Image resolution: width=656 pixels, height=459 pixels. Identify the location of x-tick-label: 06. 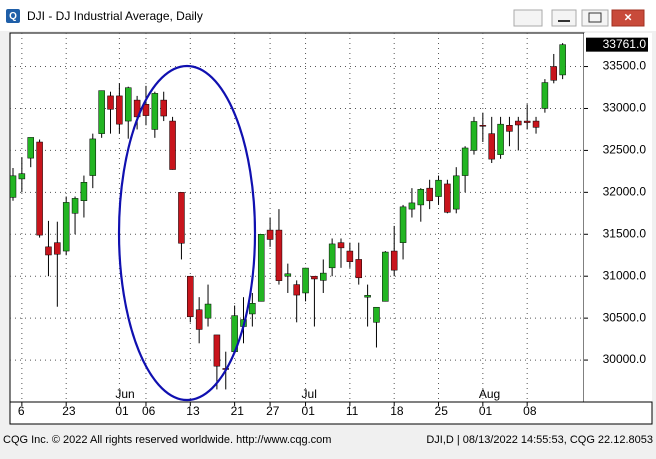
(149, 411).